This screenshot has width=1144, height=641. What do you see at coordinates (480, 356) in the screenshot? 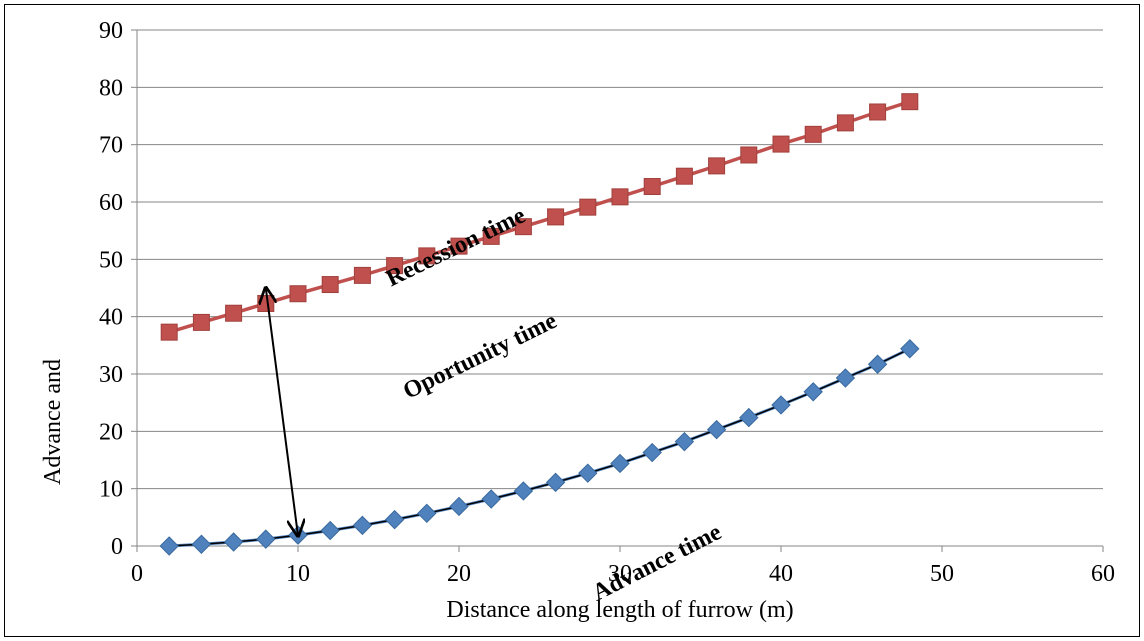
I see `annotation-label: Oportunity time` at bounding box center [480, 356].